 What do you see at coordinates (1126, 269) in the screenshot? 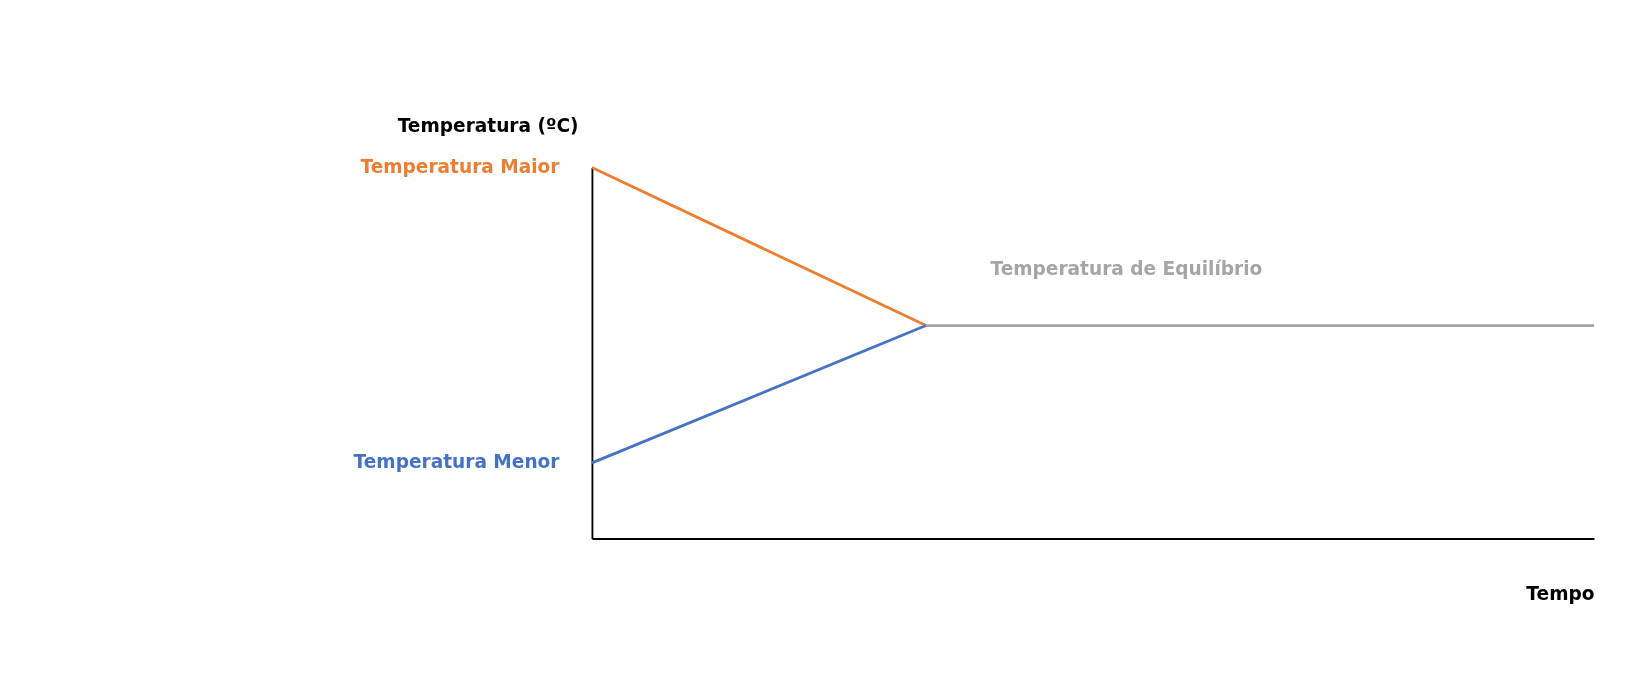
I see `text: Temperatura de Equilíbrio` at bounding box center [1126, 269].